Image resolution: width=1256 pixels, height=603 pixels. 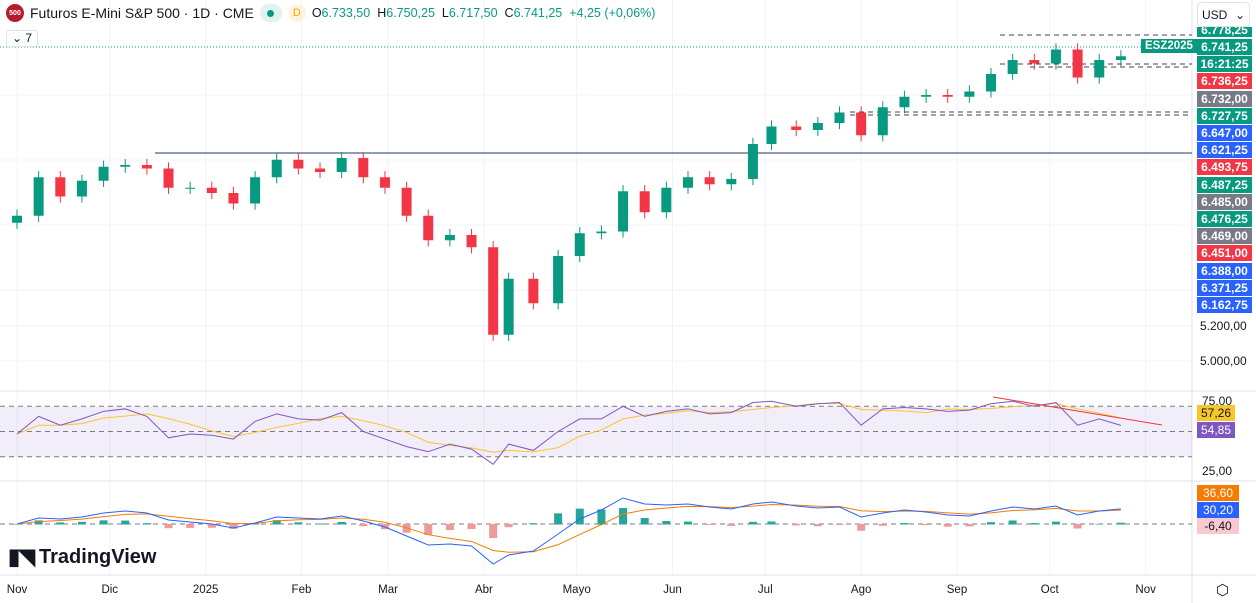 I want to click on price-tag: 6.162,75, so click(x=1224, y=305).